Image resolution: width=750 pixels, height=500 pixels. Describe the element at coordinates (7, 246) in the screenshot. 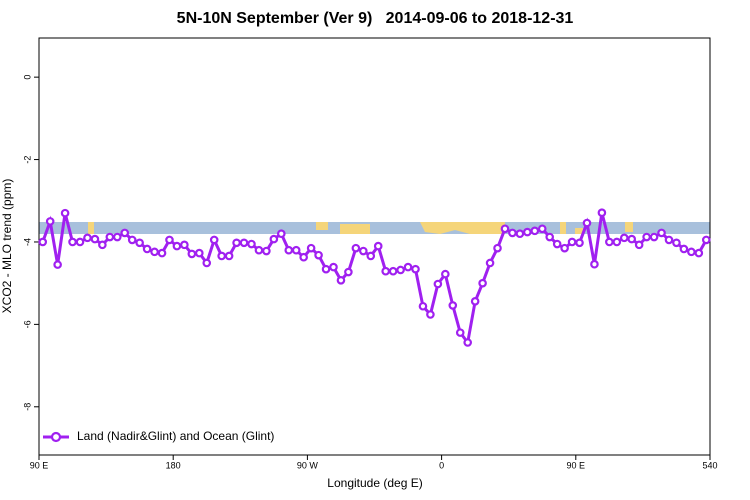

I see `y-axis-label: XCO2 - MLO trend (ppm)` at that location.